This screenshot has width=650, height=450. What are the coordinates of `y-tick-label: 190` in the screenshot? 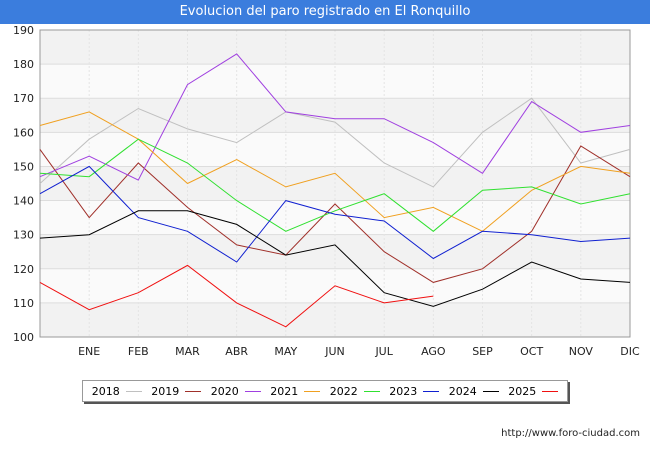 It's located at (23, 30).